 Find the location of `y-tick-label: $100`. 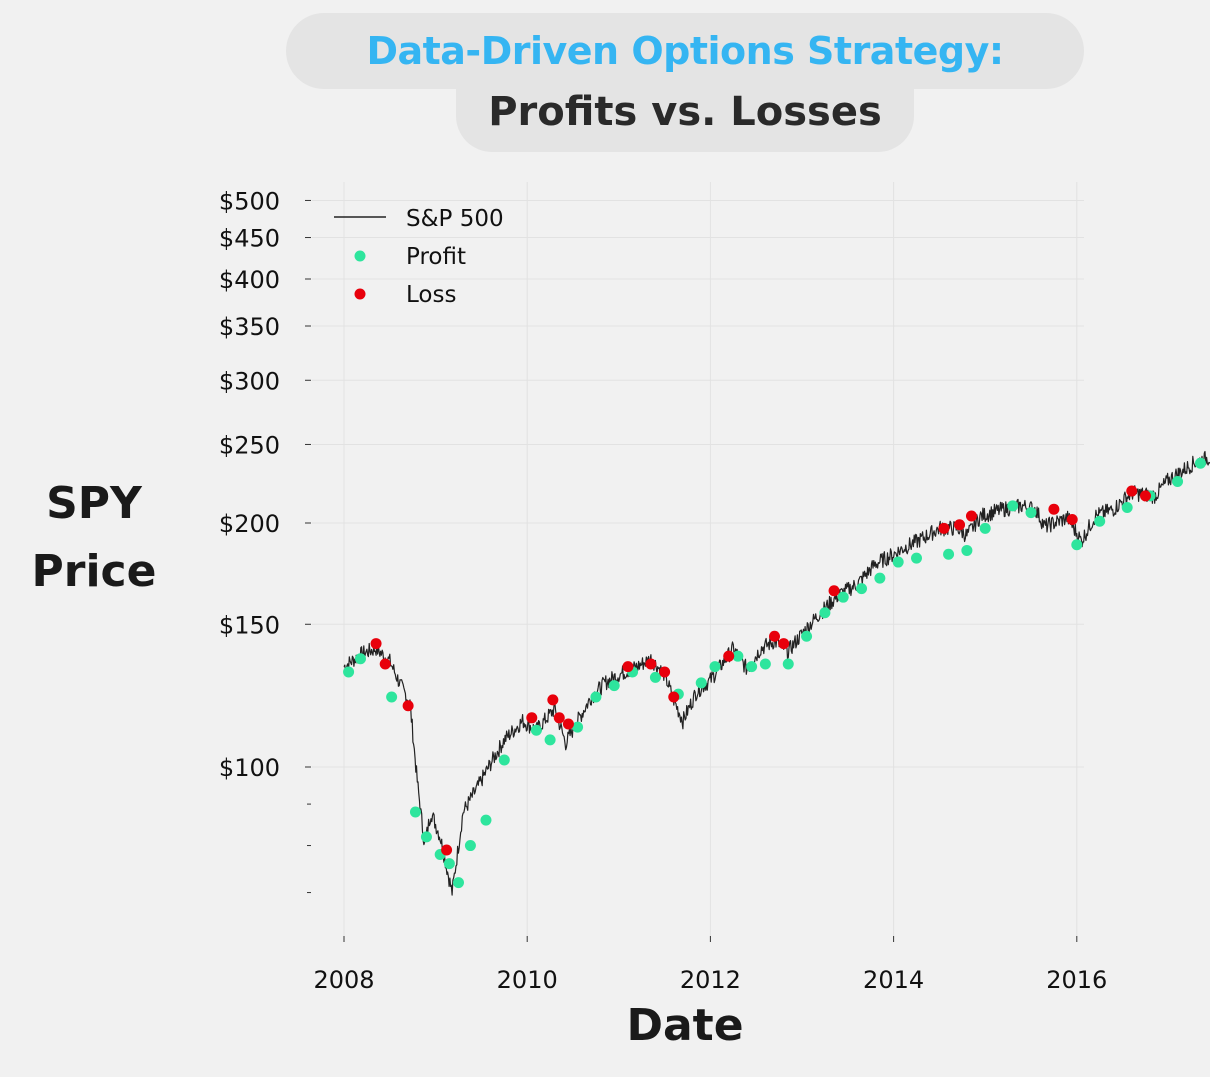

y-tick-label: $100 is located at coordinates (249, 768).